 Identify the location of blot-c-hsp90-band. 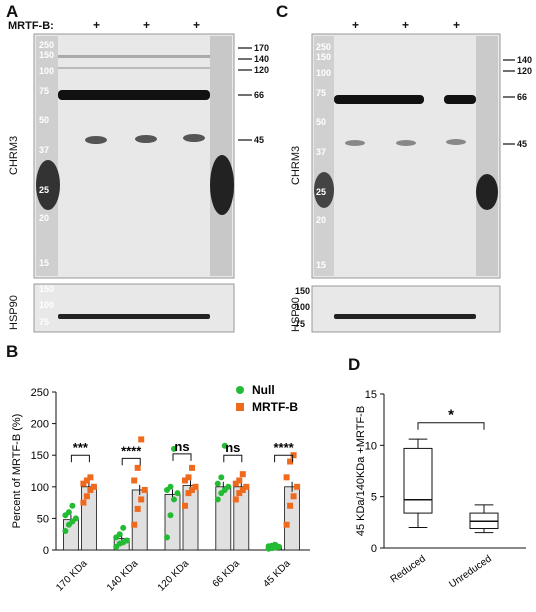
(405, 316).